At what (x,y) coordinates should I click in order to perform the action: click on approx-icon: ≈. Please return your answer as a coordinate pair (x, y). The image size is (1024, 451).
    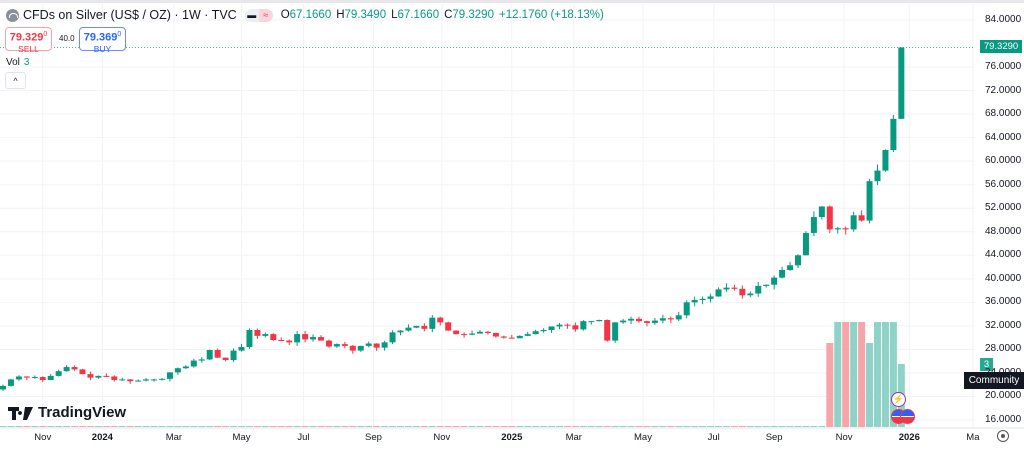
    Looking at the image, I should click on (265, 15).